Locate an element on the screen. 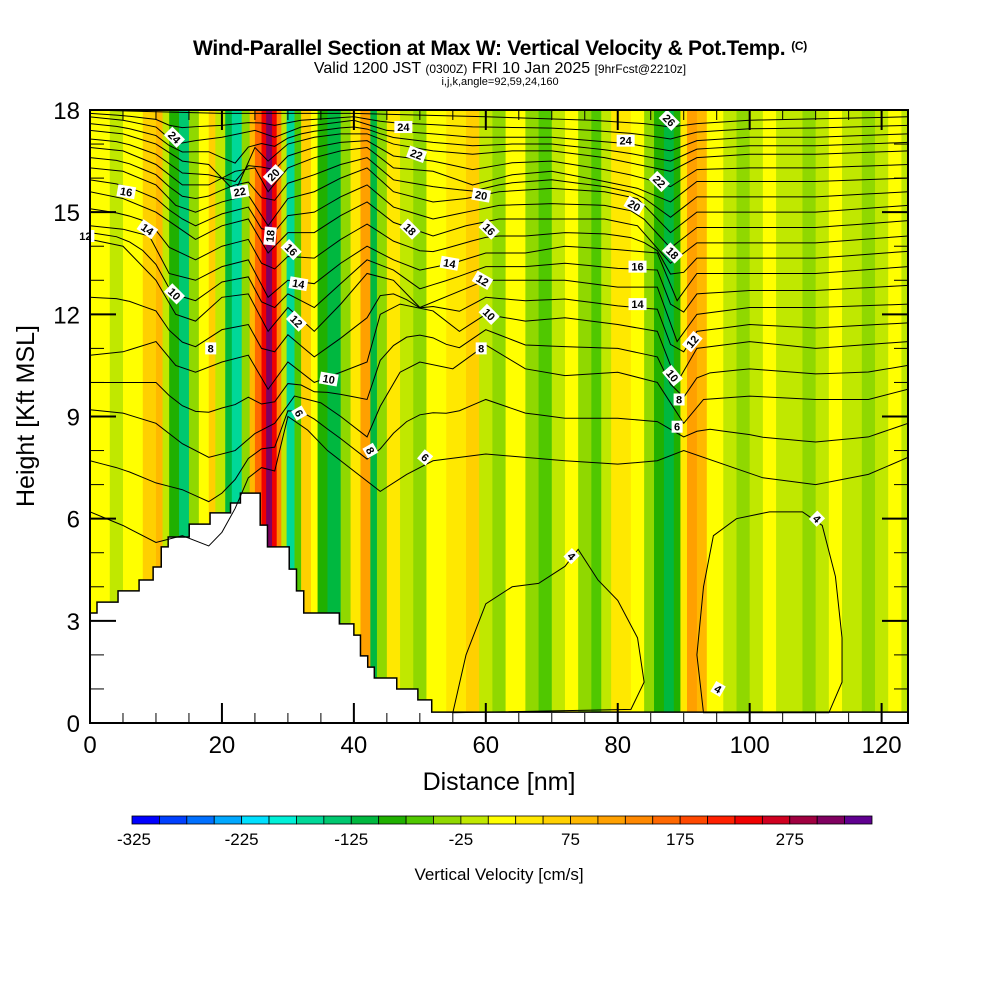 Image resolution: width=1000 pixels, height=1000 pixels. contour-label-text: 20 is located at coordinates (633, 206).